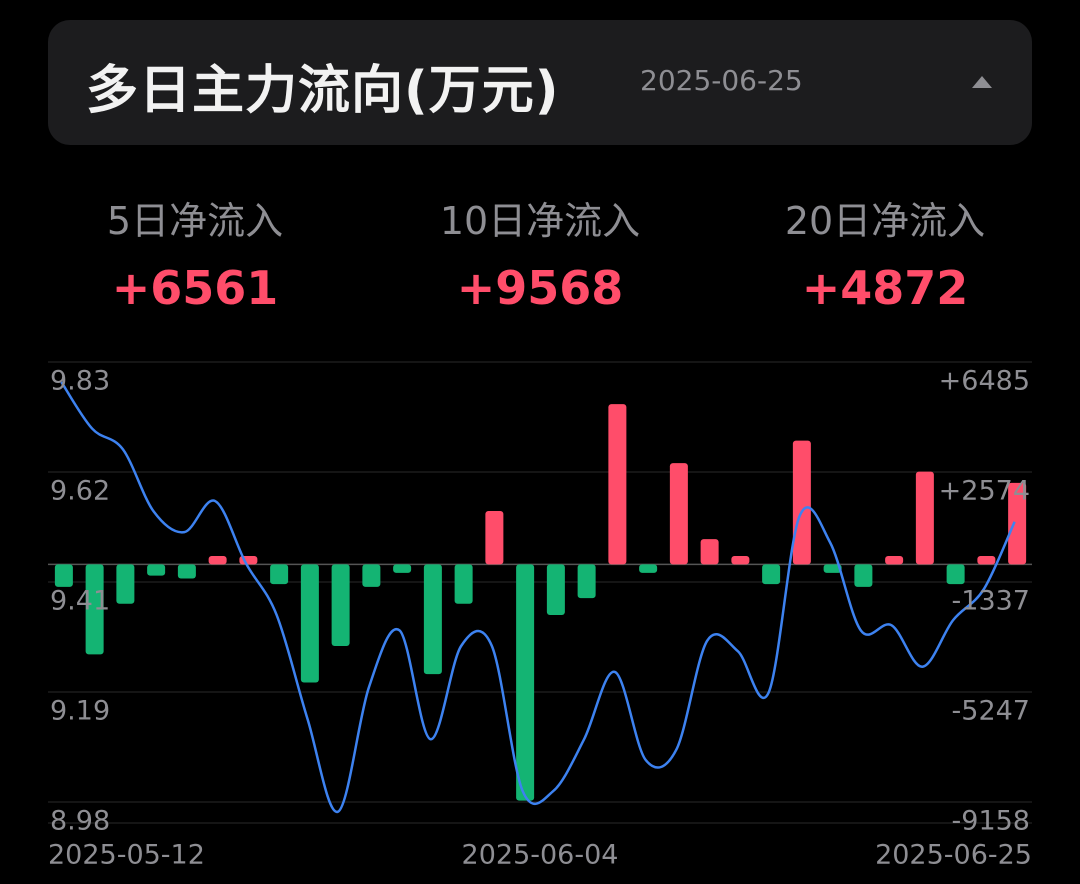 The height and width of the screenshot is (884, 1080). I want to click on right-axis-tick-label: -5247, so click(991, 711).